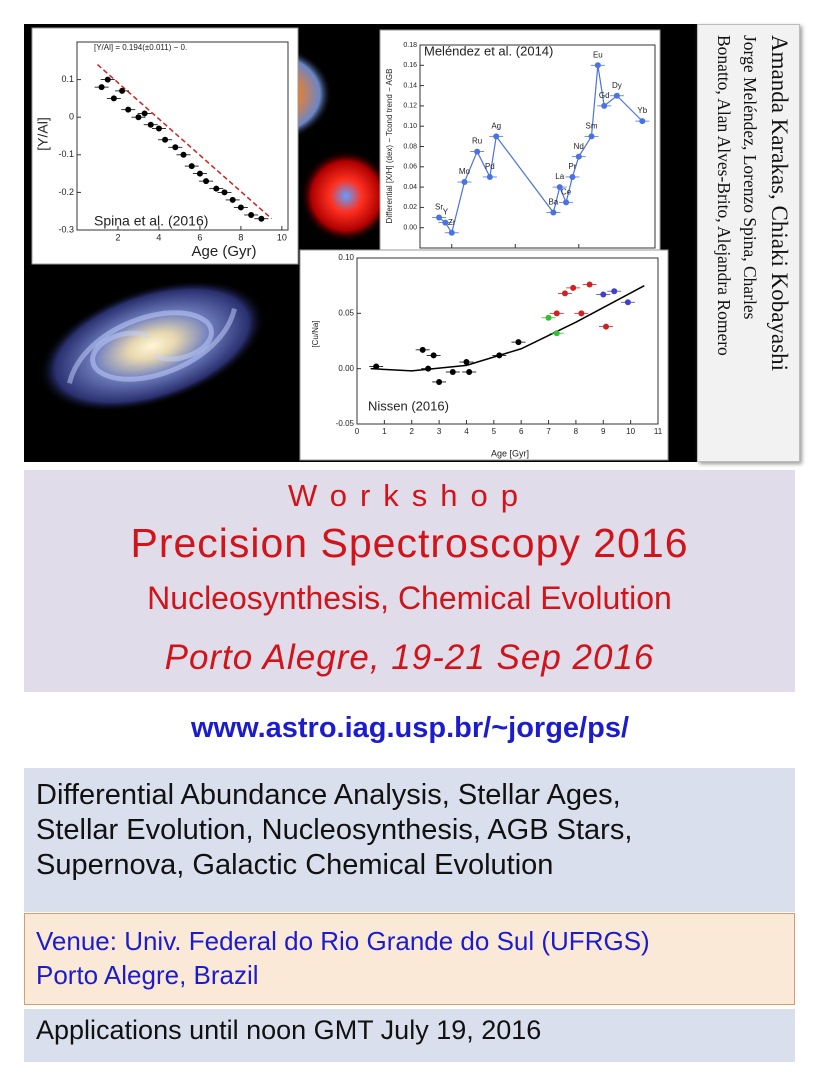  I want to click on y-axis-label: [Cu/Na], so click(315, 333).